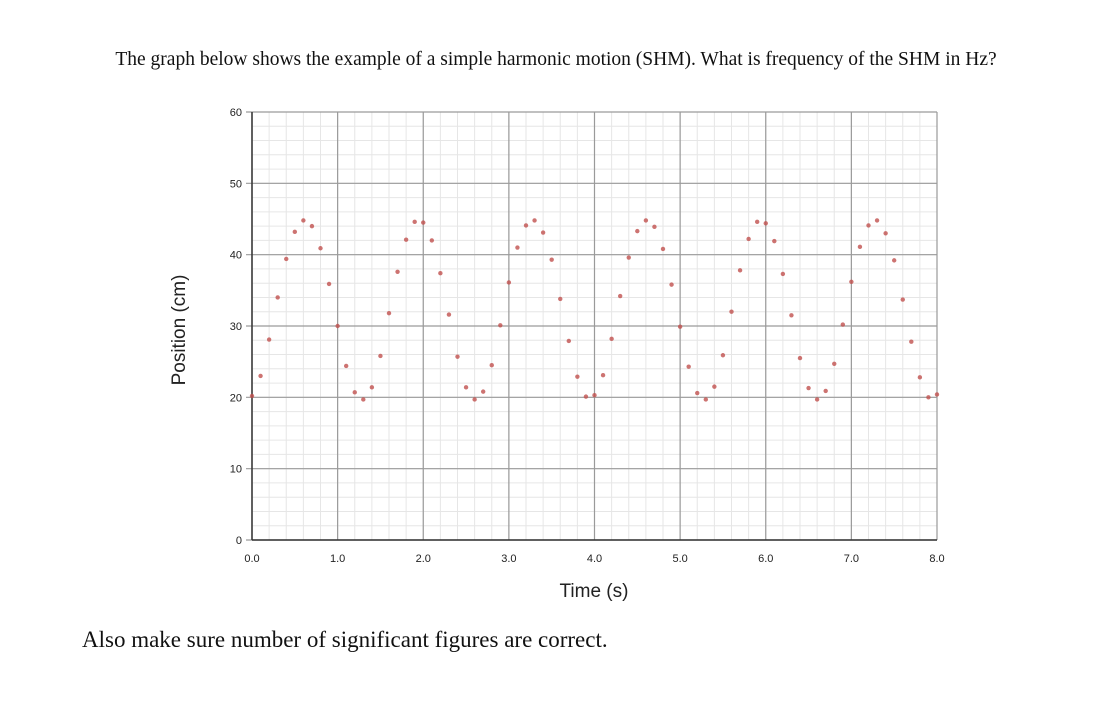 This screenshot has width=1112, height=718. Describe the element at coordinates (679, 559) in the screenshot. I see `x-tick-label: 5.0` at that location.